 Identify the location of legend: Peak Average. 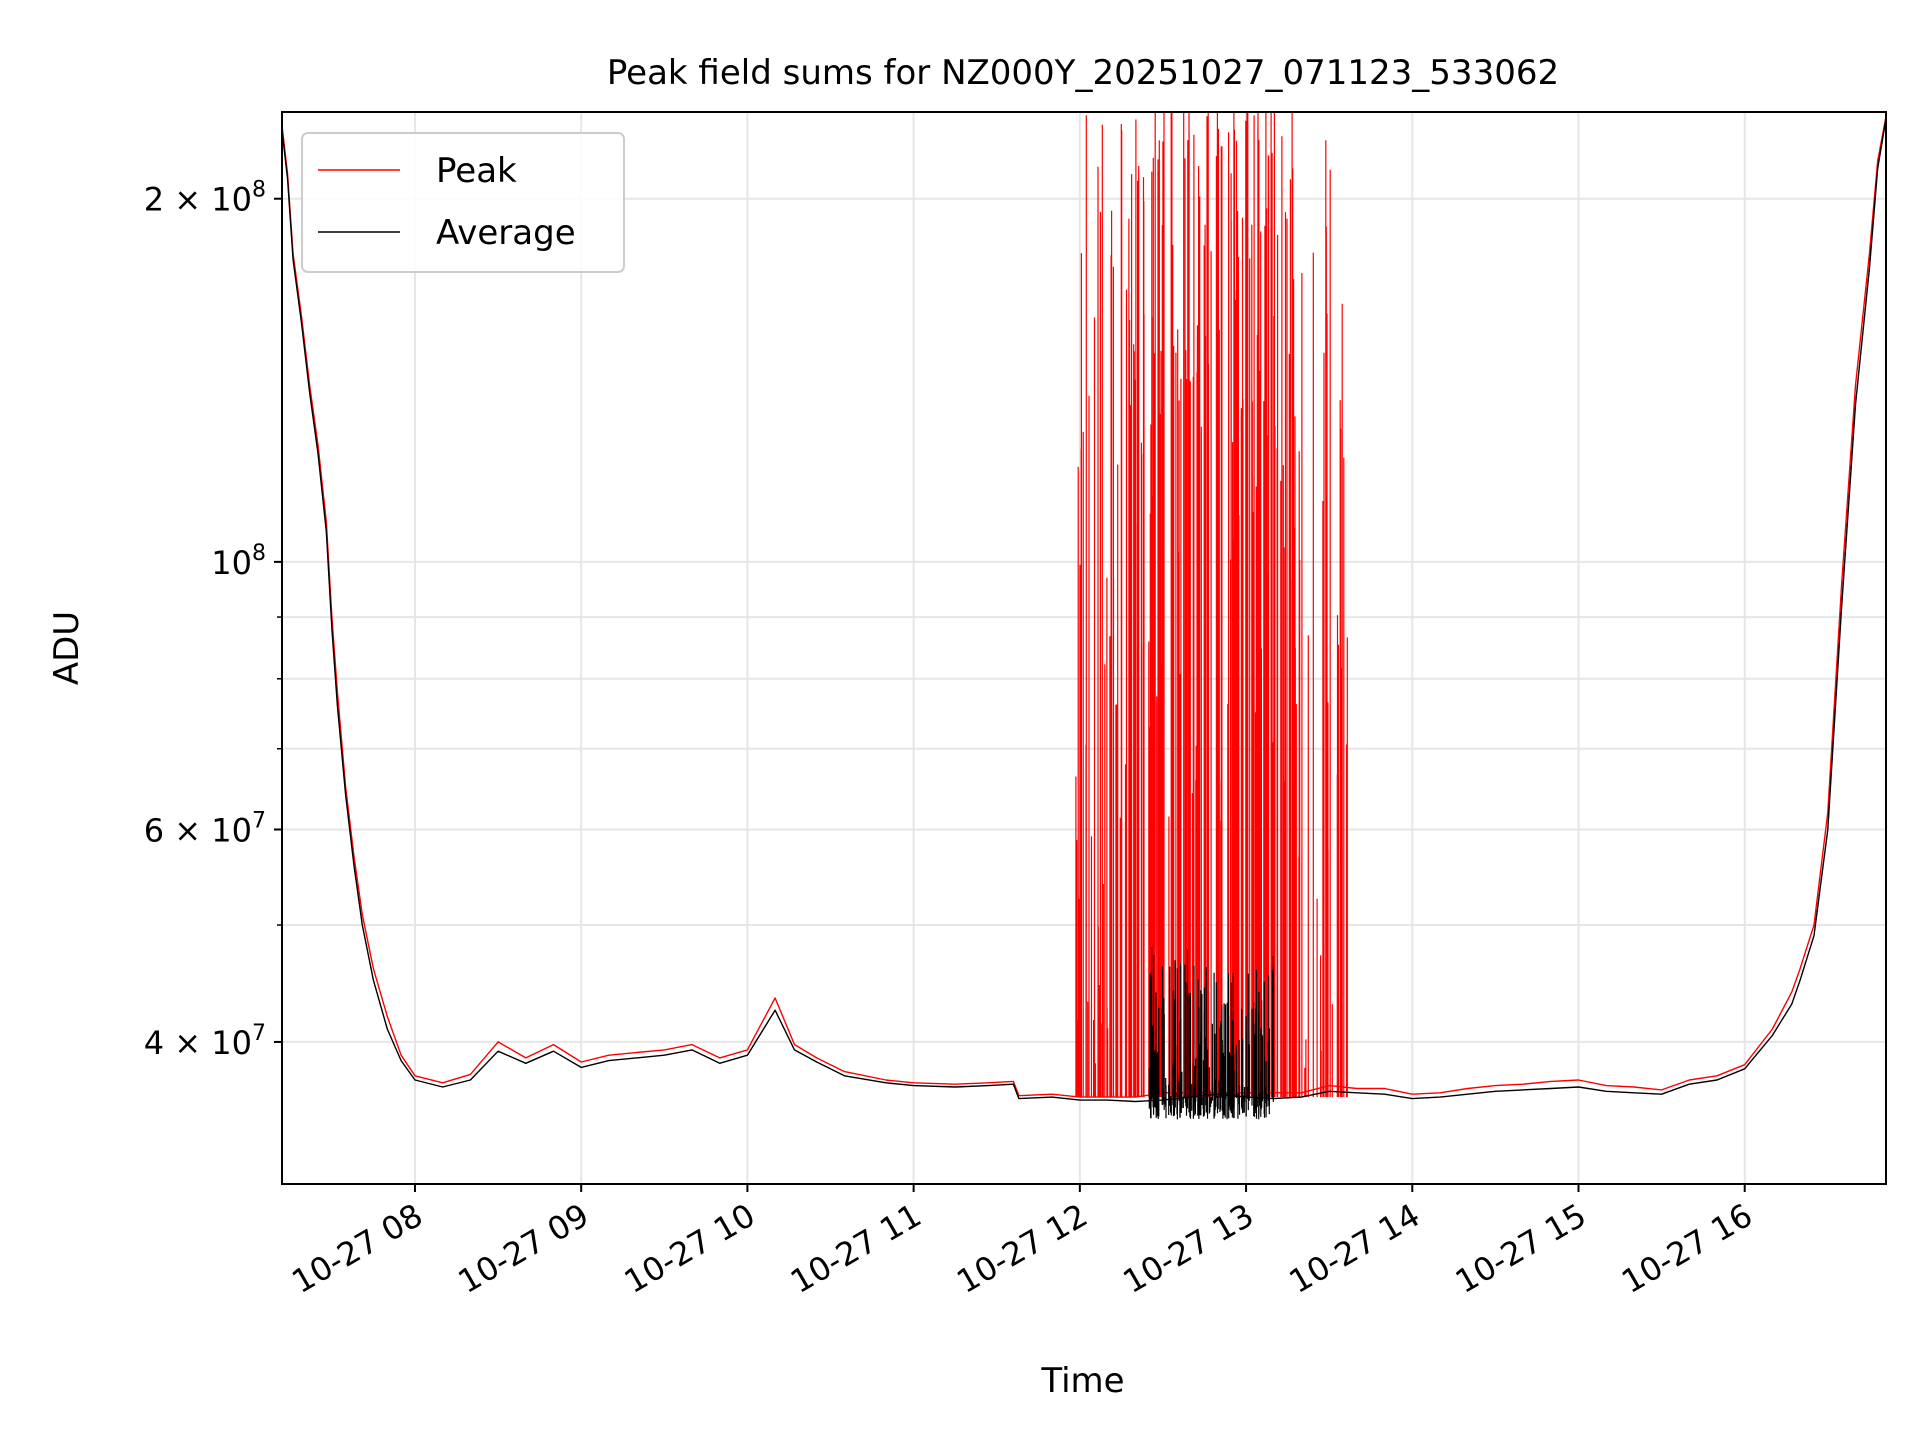
(463, 202).